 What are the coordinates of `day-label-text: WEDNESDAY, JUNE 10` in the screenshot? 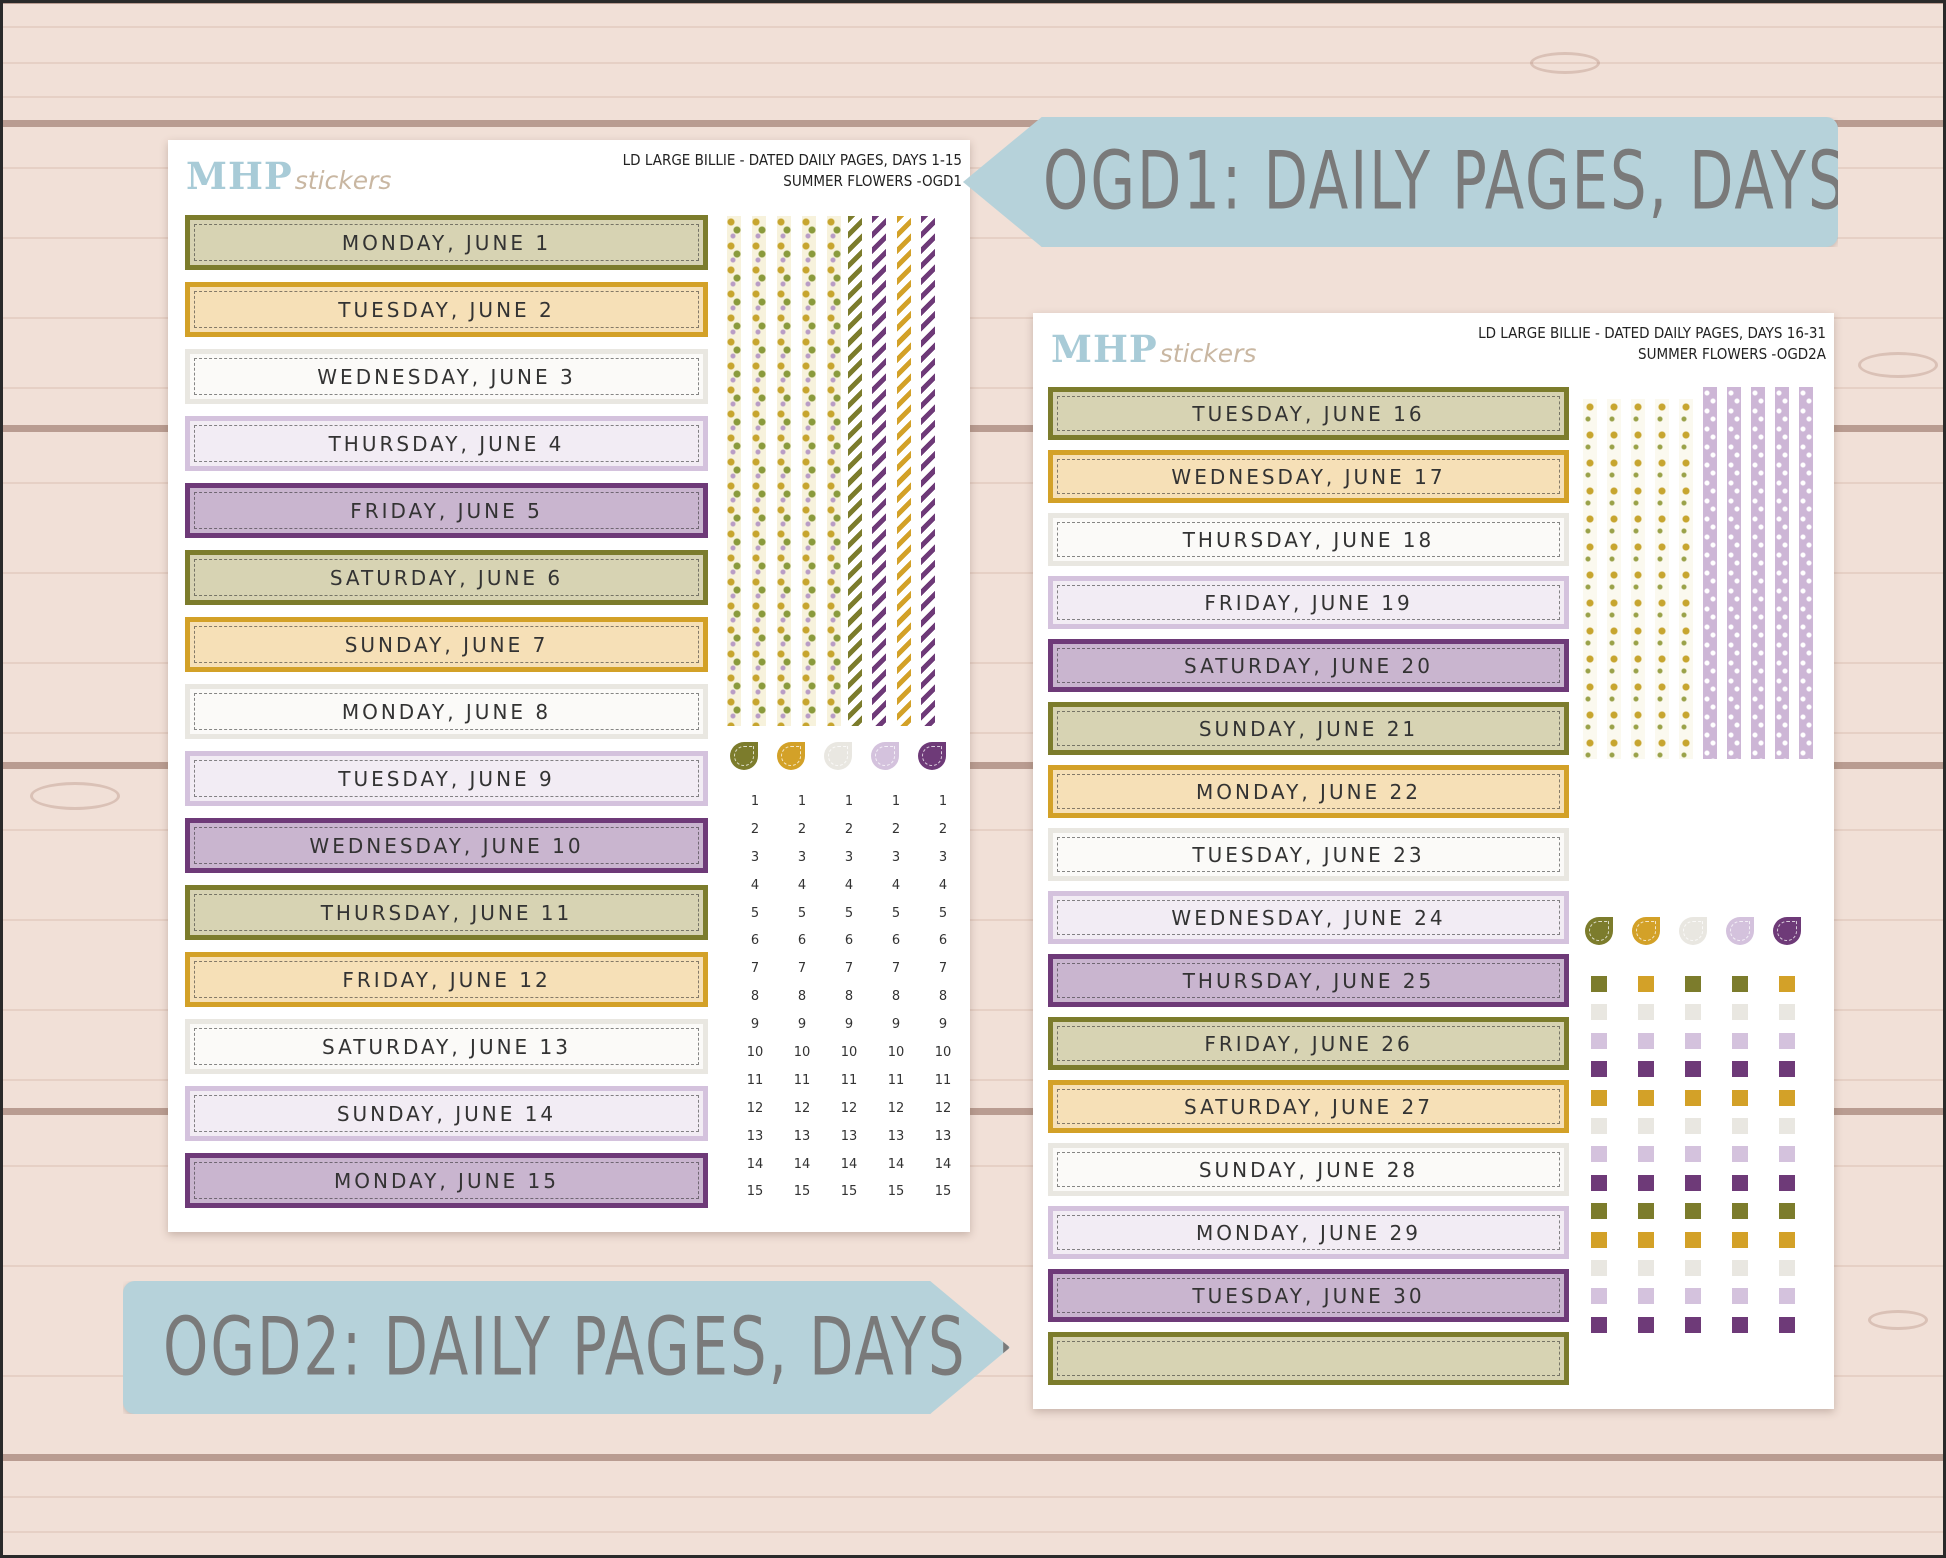 It's located at (446, 845).